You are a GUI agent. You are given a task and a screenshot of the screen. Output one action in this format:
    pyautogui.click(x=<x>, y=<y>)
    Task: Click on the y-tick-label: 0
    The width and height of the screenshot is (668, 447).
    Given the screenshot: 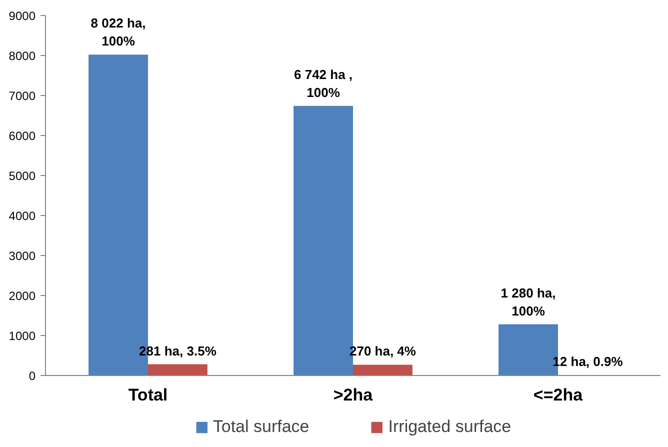 What is the action you would take?
    pyautogui.click(x=32, y=376)
    